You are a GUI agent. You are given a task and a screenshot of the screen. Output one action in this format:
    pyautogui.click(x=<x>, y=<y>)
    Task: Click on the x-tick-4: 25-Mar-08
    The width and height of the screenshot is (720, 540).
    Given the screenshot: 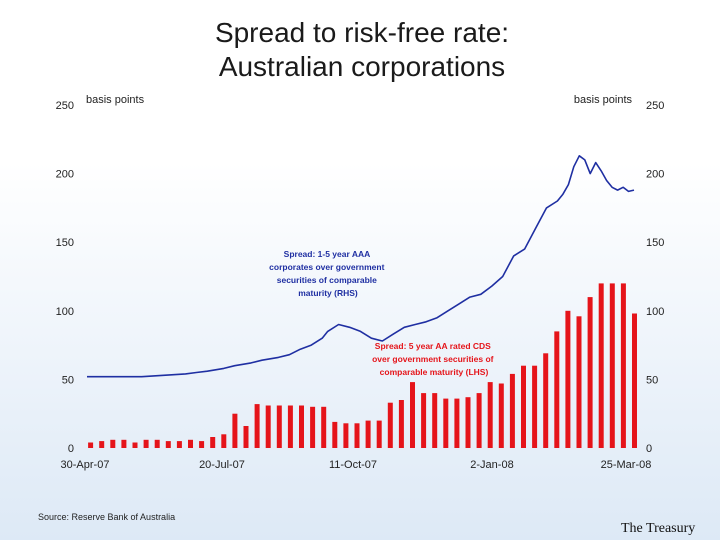 What is the action you would take?
    pyautogui.click(x=626, y=465)
    